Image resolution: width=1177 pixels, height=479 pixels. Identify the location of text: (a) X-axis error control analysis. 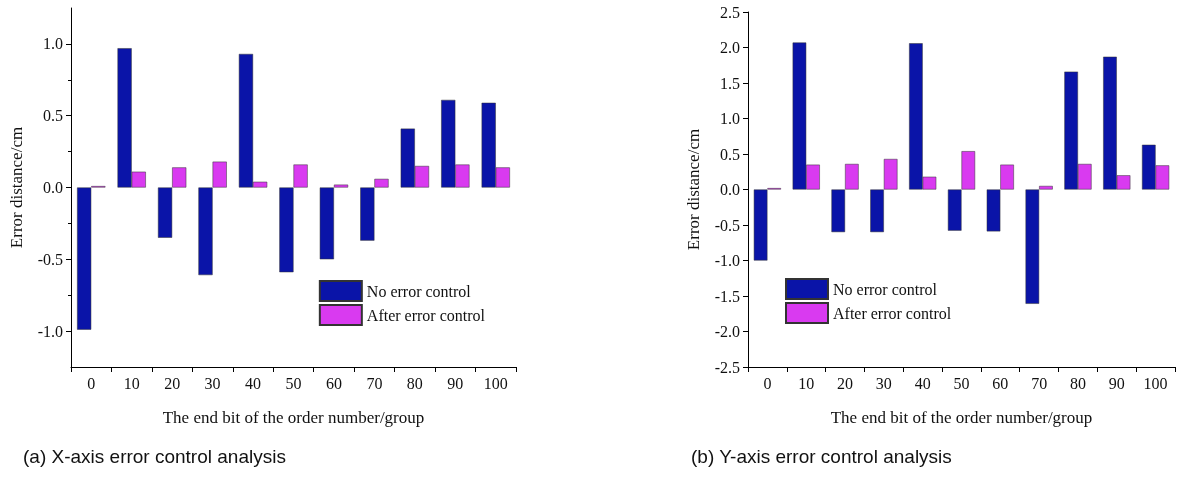
(154, 456).